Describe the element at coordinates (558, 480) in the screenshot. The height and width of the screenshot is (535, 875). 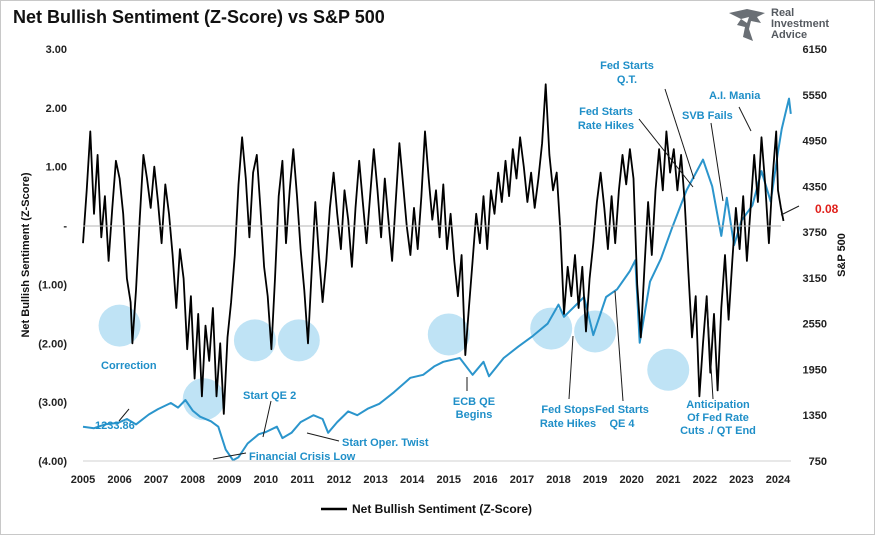
I see `x-tick-label: 2018` at that location.